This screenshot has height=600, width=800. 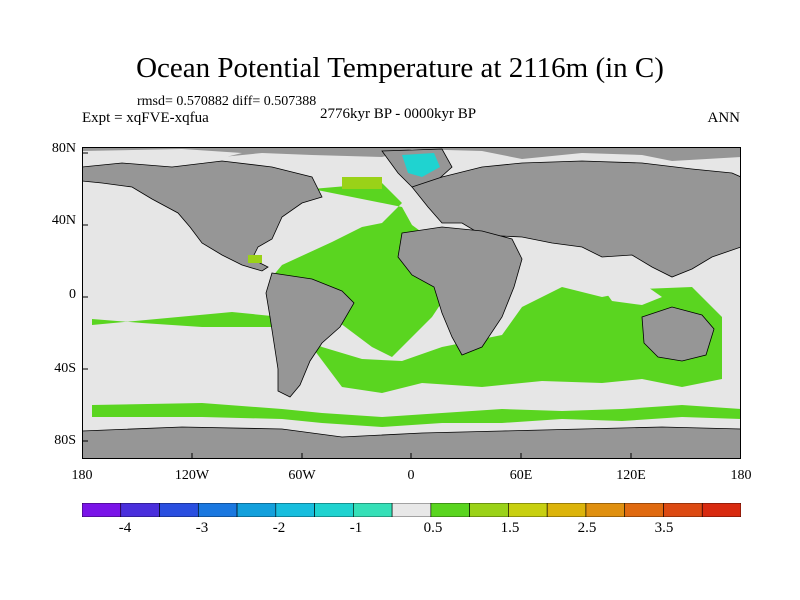 I want to click on x-label-180e: 180, so click(x=741, y=475).